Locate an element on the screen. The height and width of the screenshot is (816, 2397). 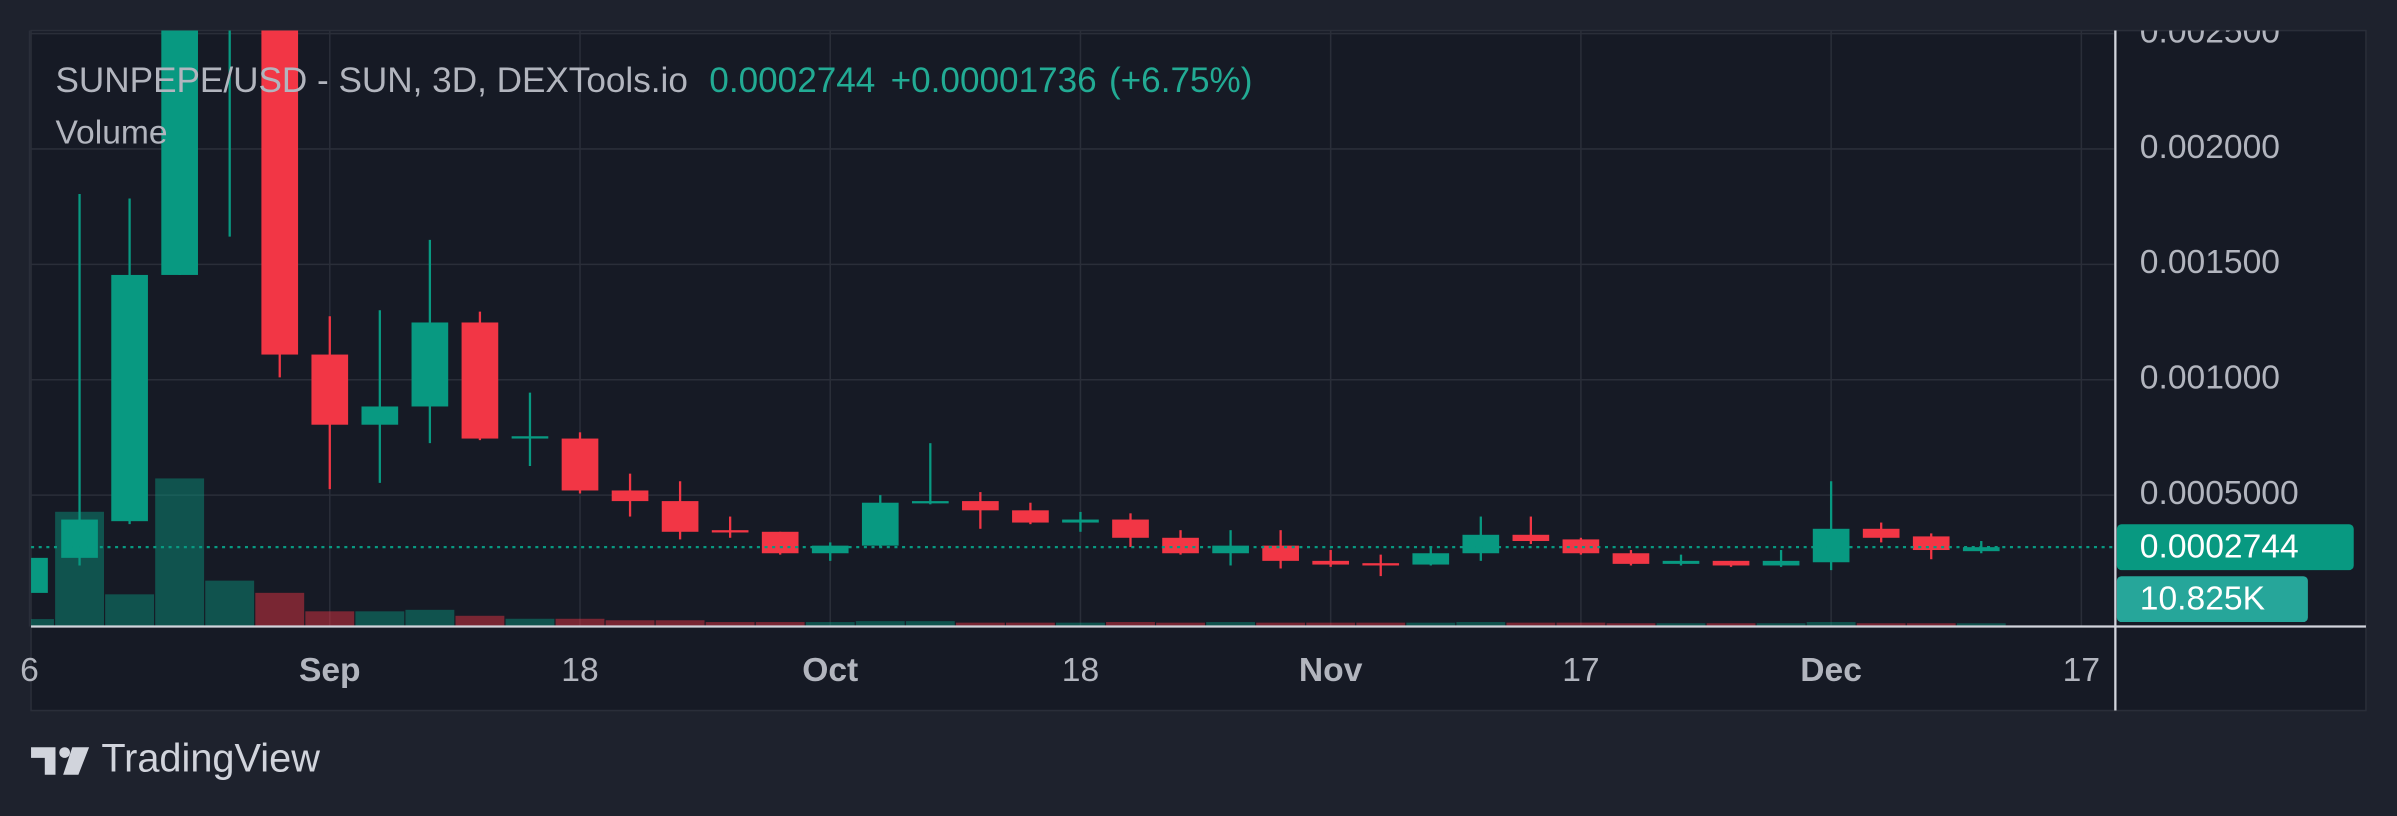
last-price-label: 0.0002744 is located at coordinates (2219, 547).